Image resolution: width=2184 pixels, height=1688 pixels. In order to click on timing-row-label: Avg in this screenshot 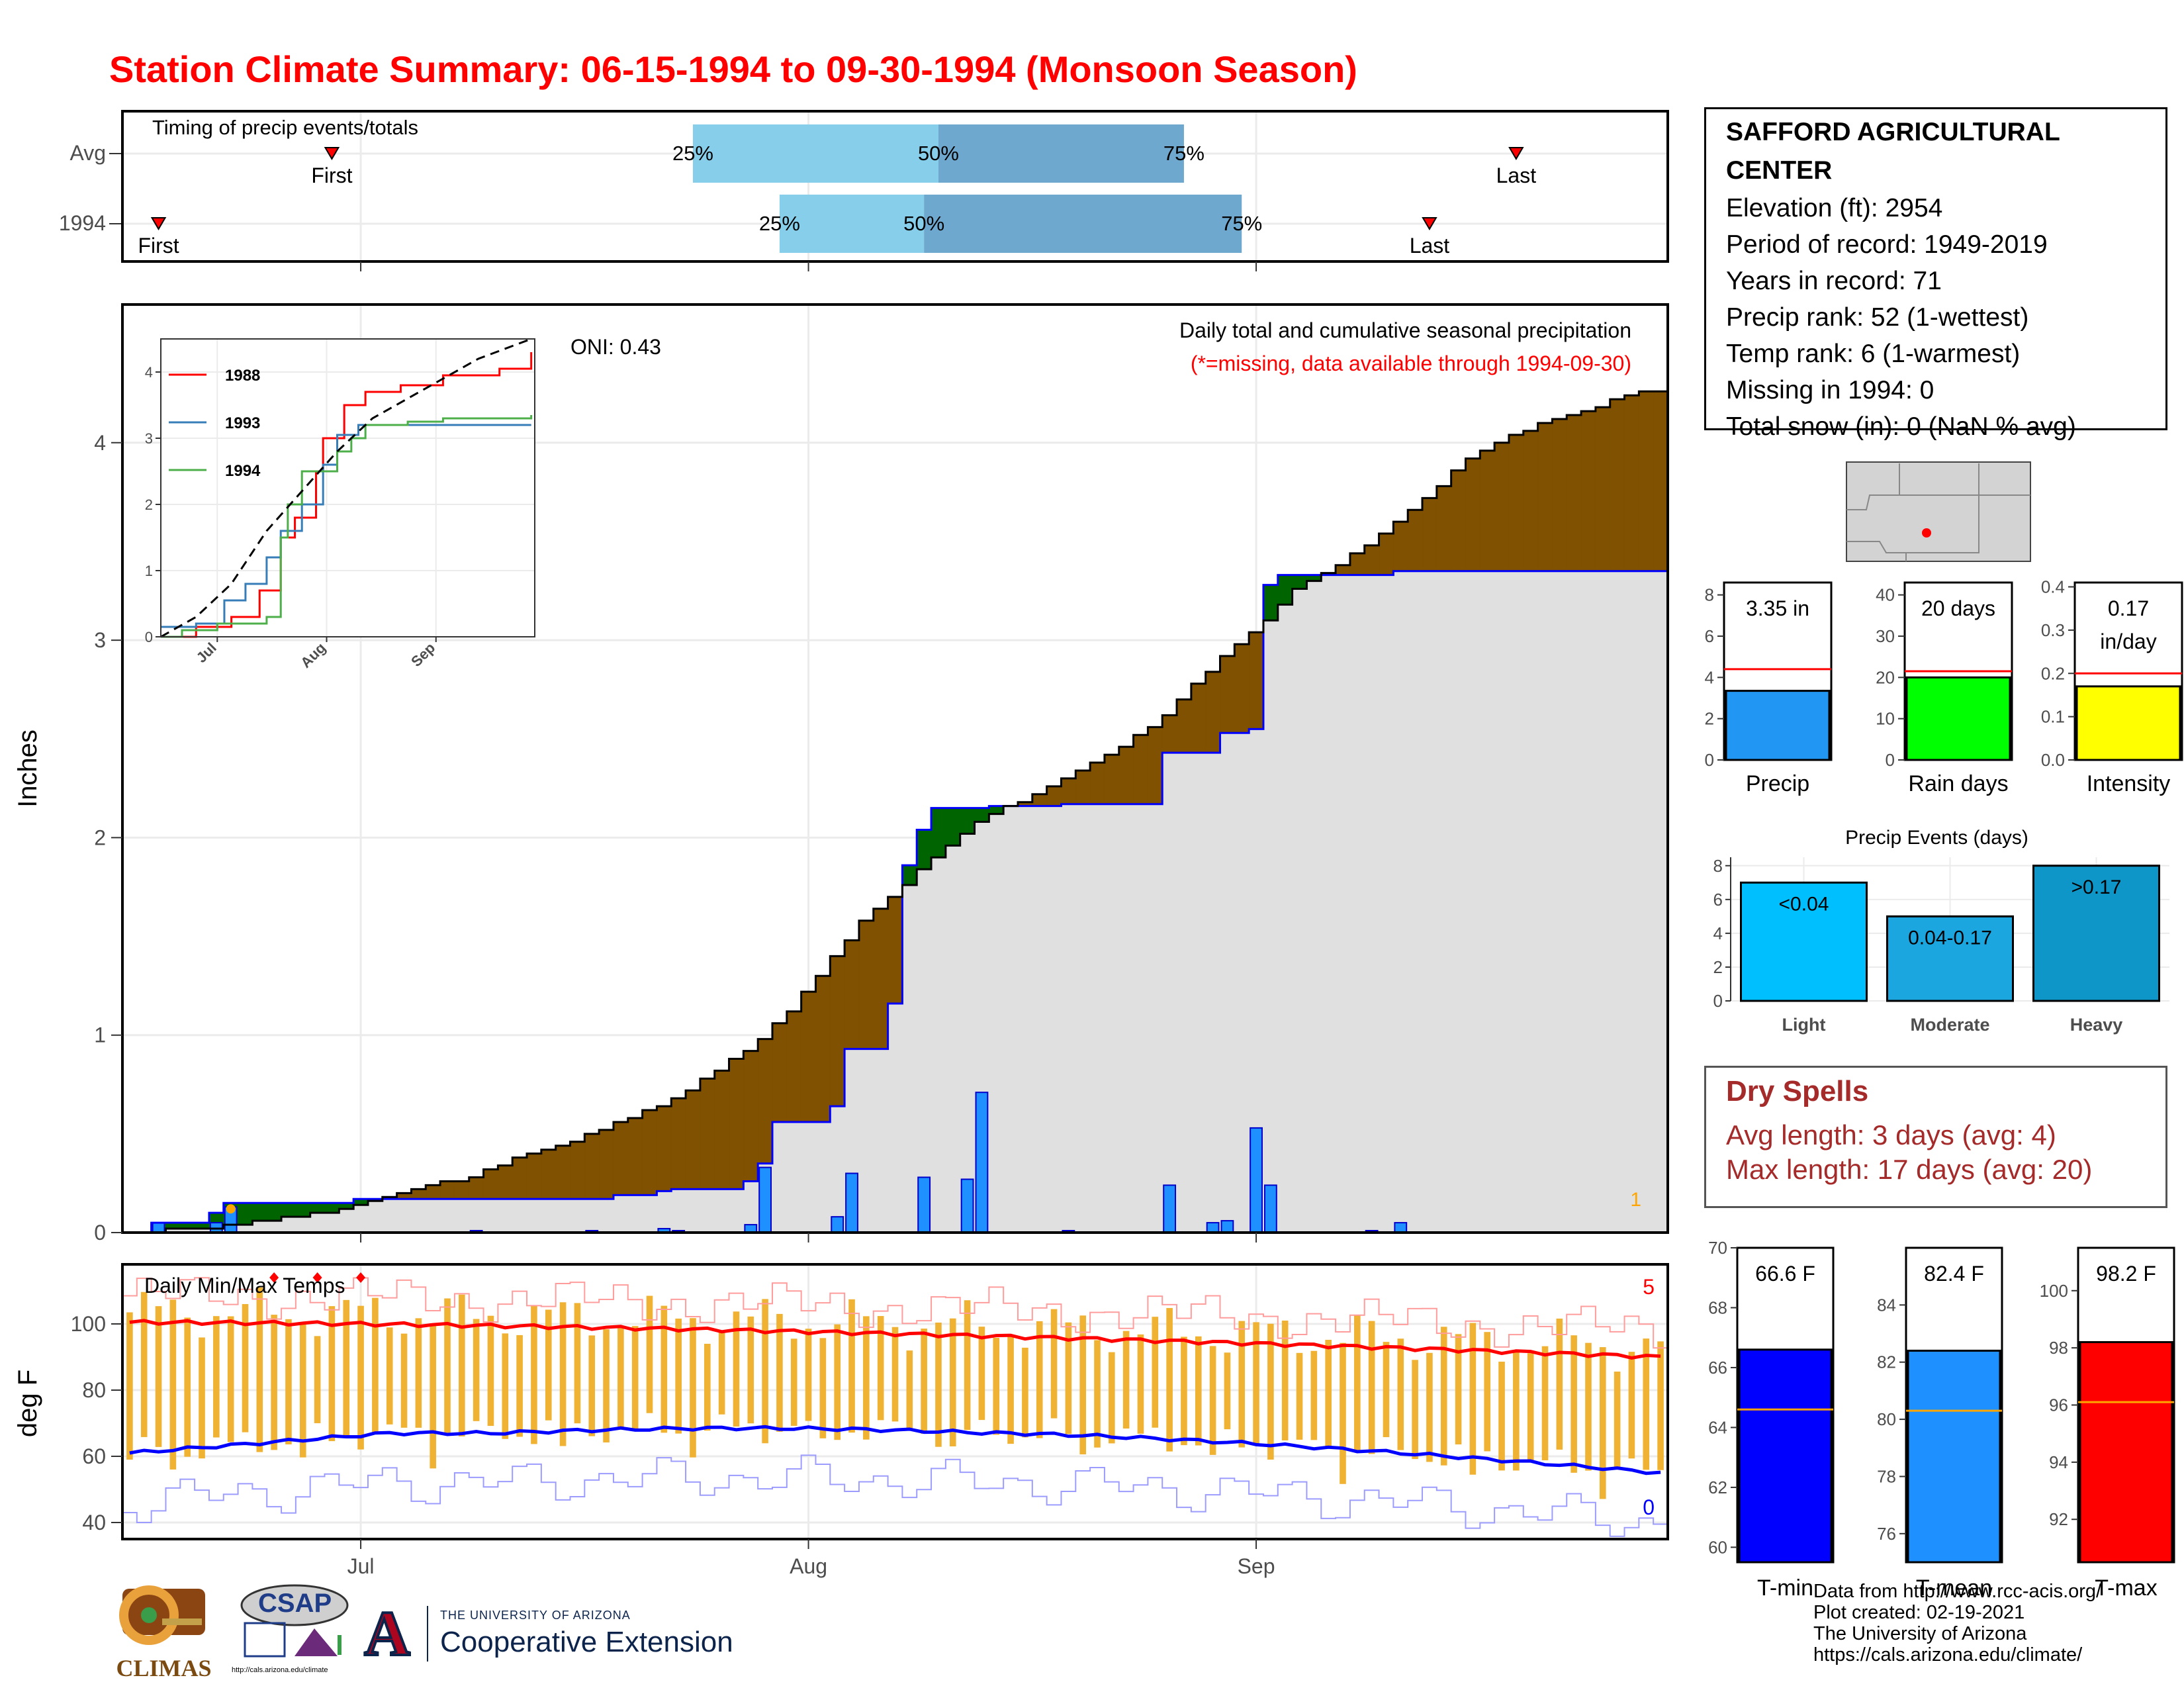, I will do `click(87, 153)`.